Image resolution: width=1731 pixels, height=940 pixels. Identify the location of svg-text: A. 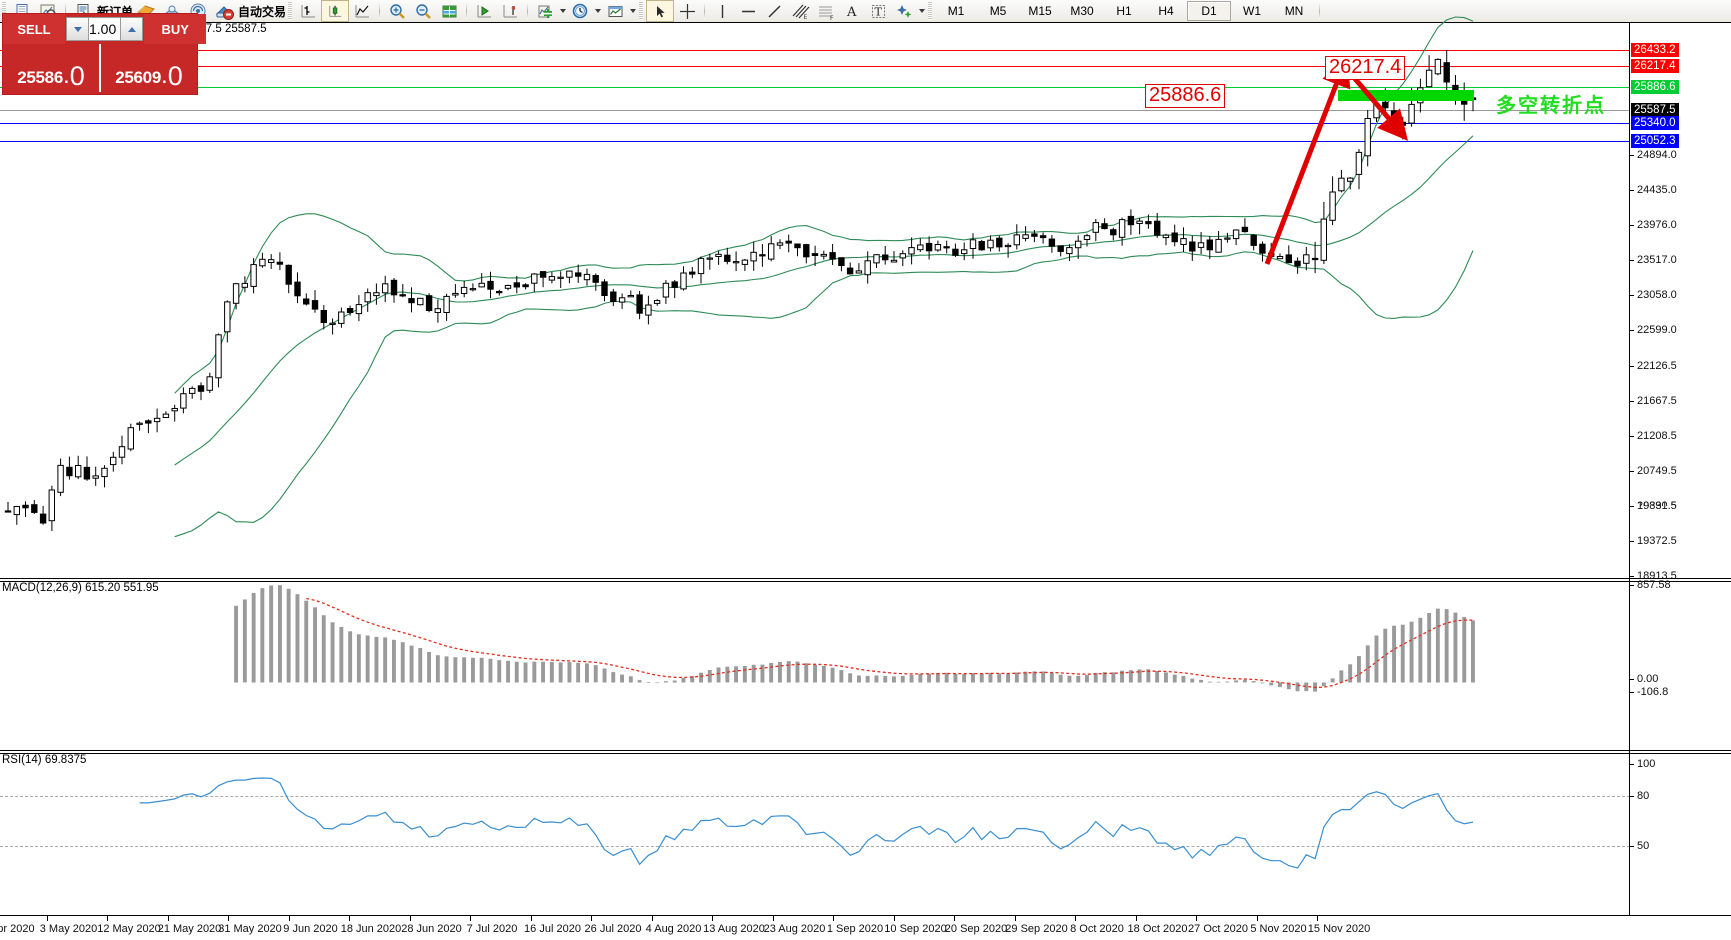
(851, 12).